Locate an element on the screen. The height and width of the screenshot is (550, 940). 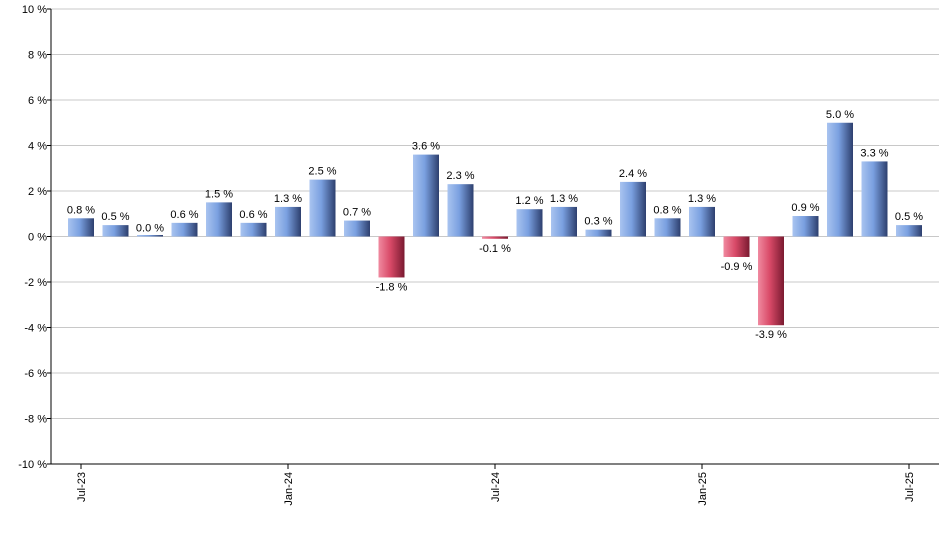
x-tick-label: Jul-24 is located at coordinates (496, 487).